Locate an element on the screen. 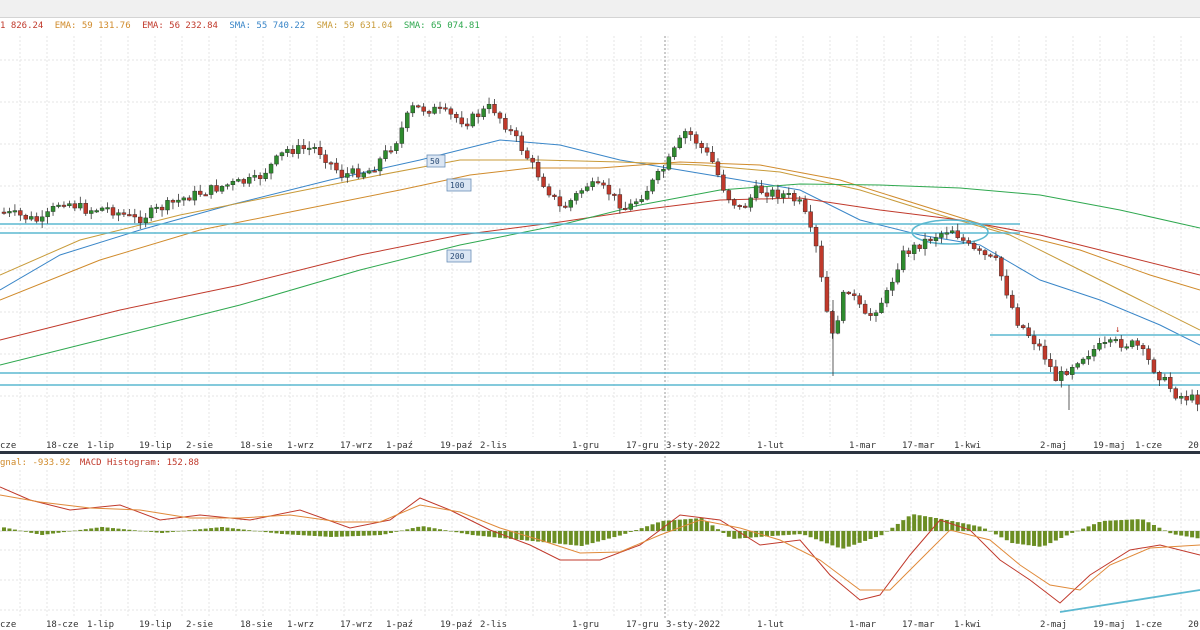  x-axis-tick-label: cze is located at coordinates (8, 625).